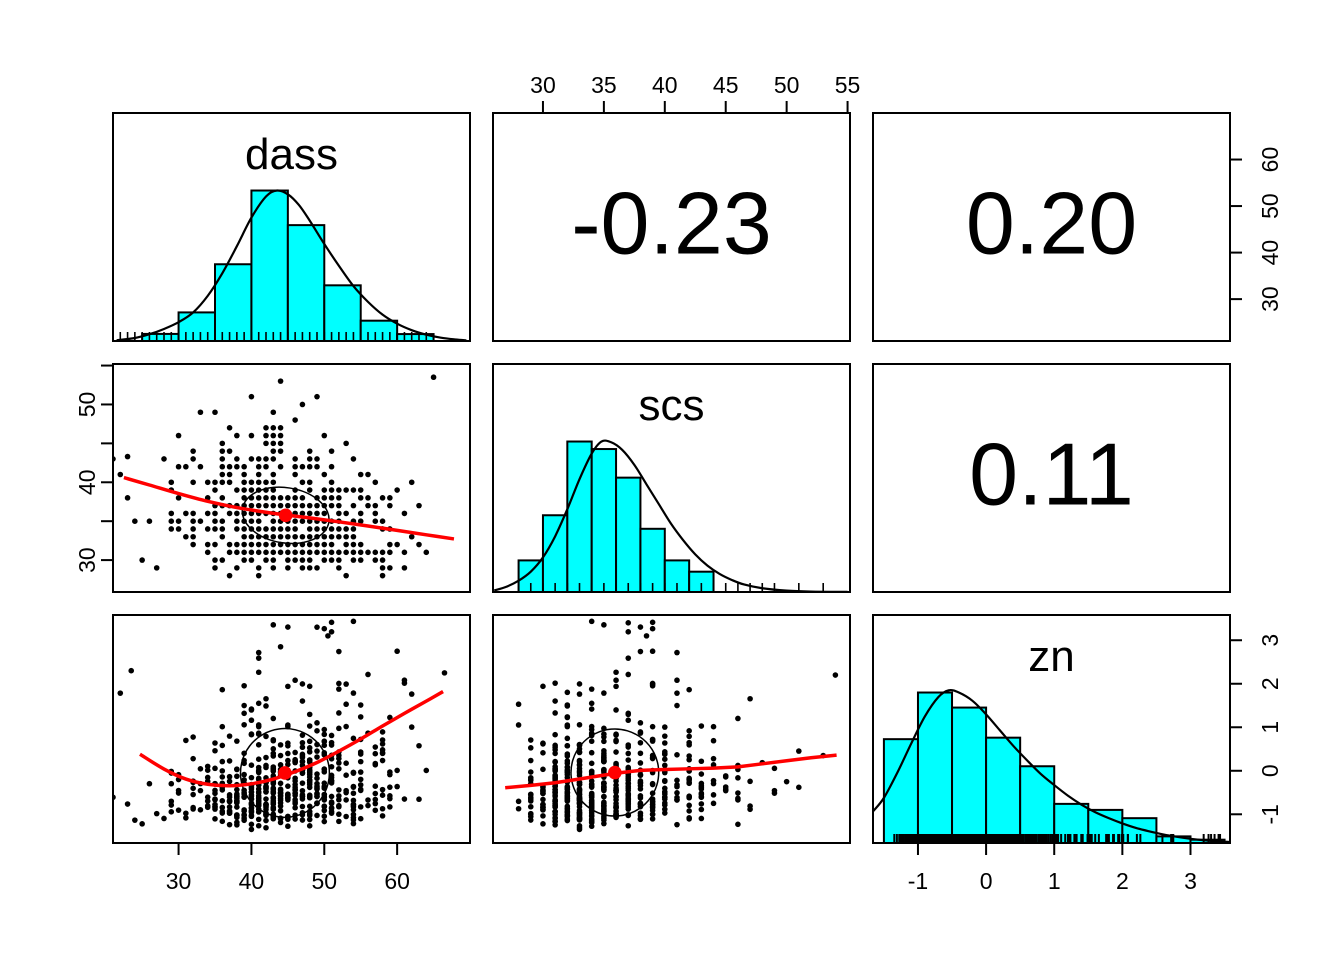 The image size is (1344, 960). I want to click on tick-label: 50, so click(324, 881).